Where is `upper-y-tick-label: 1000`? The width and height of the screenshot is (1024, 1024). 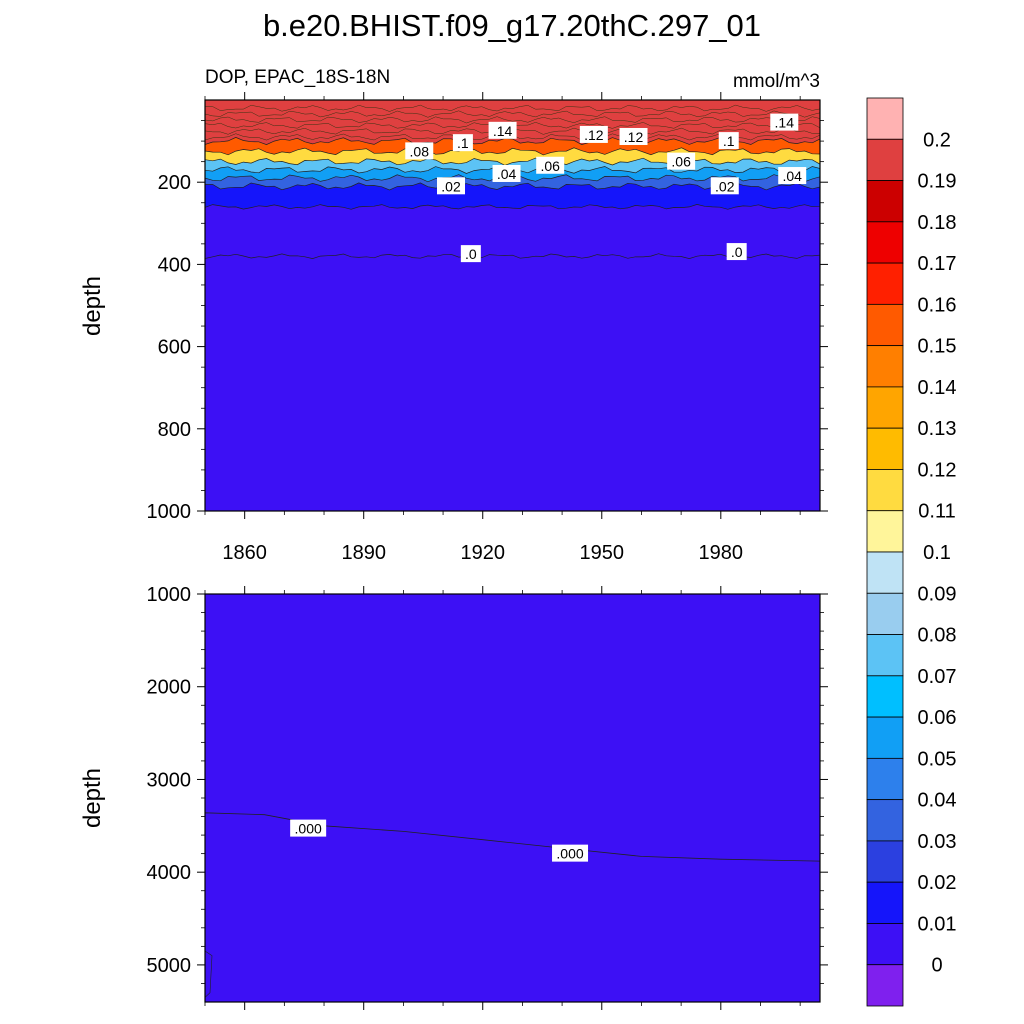 upper-y-tick-label: 1000 is located at coordinates (169, 512).